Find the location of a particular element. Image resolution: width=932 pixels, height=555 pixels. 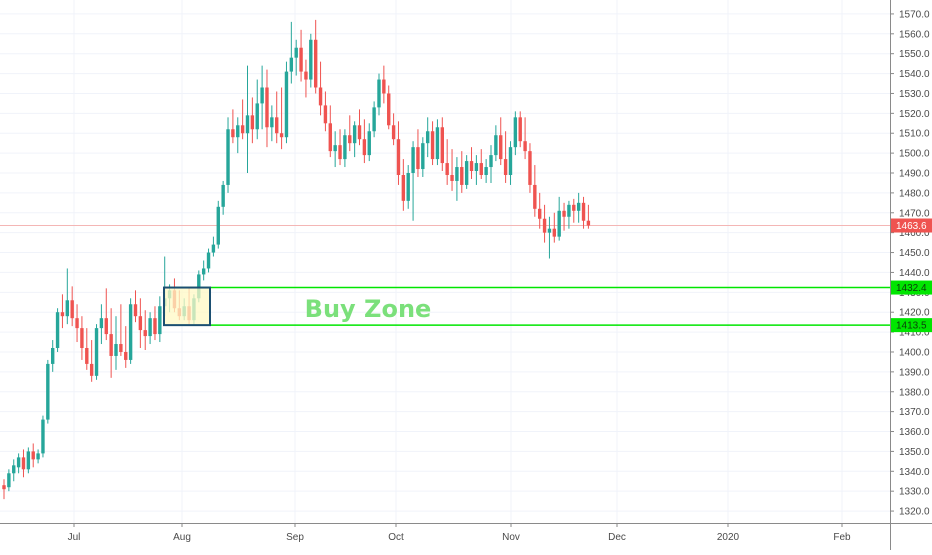

x-tick-label: Dec is located at coordinates (617, 537).